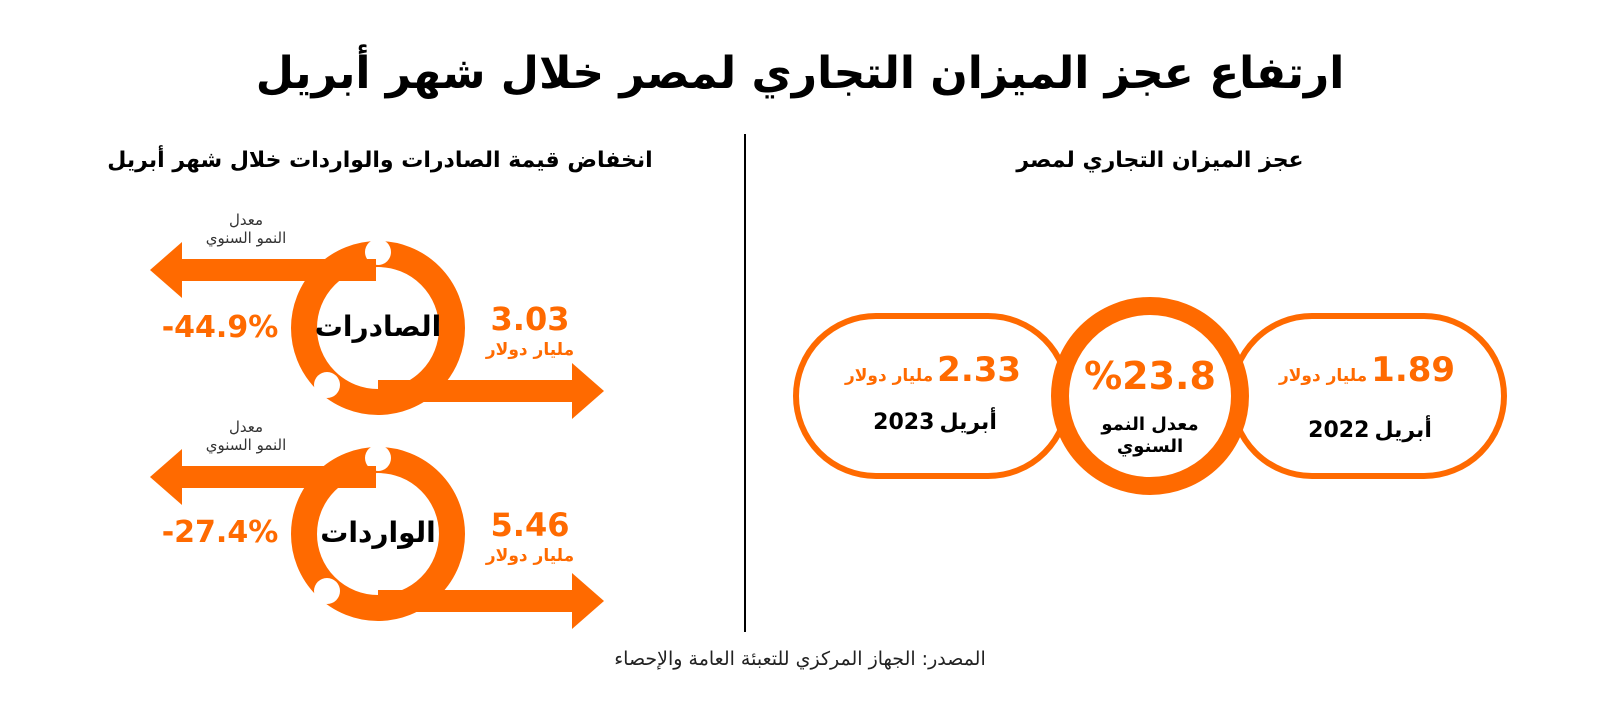 Image resolution: width=1600 pixels, height=720 pixels. What do you see at coordinates (932, 396) in the screenshot?
I see `pill-2023-outline` at bounding box center [932, 396].